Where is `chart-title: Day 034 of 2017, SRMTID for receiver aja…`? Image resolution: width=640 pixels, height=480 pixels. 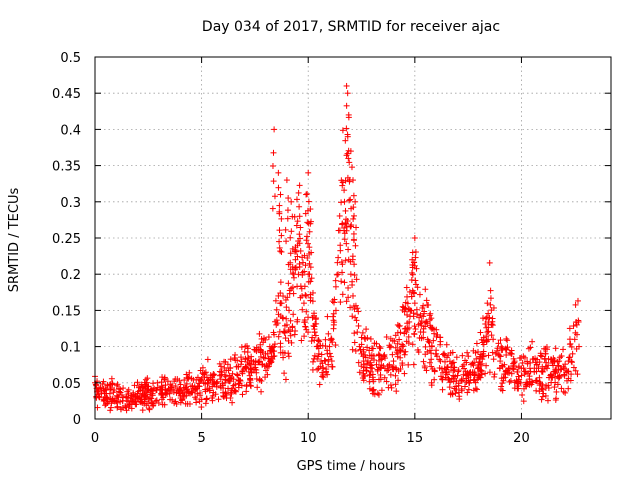 chart-title: Day 034 of 2017, SRMTID for receiver aja… is located at coordinates (351, 27).